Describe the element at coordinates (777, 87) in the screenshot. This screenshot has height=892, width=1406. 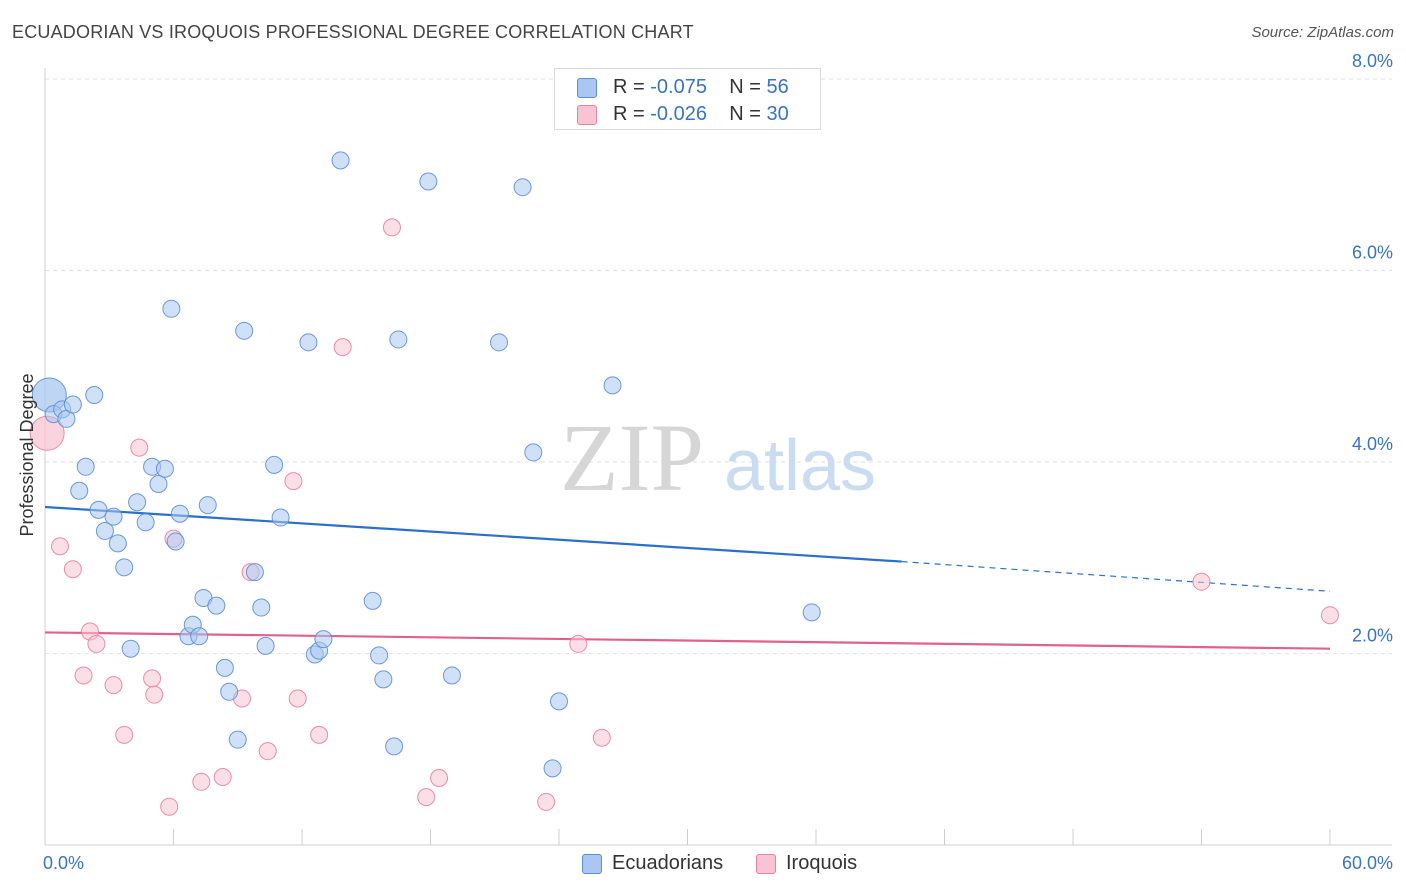
I see `n-value: 56` at that location.